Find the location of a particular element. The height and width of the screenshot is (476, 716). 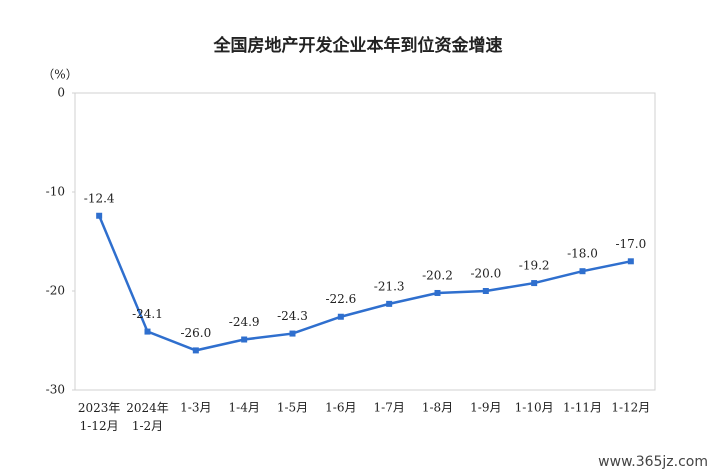

x-tick-label: 1-4月 is located at coordinates (244, 408).